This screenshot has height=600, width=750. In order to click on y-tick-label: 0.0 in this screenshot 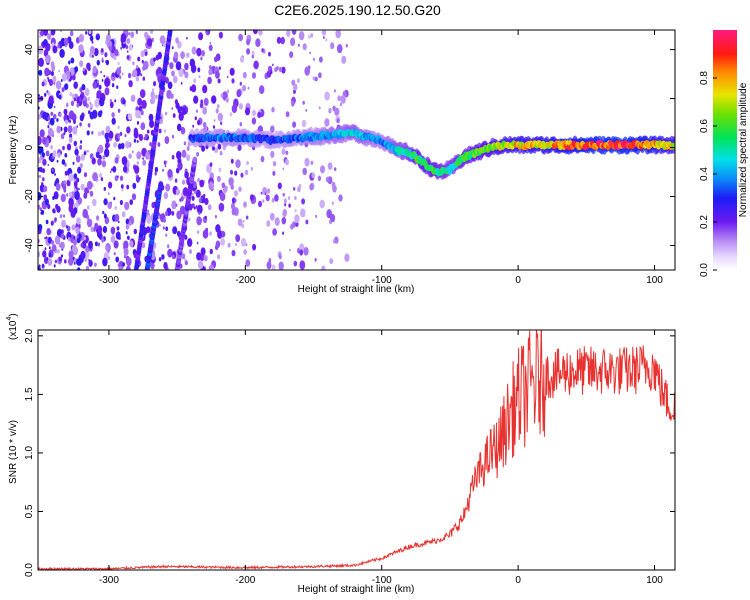, I will do `click(29, 570)`.